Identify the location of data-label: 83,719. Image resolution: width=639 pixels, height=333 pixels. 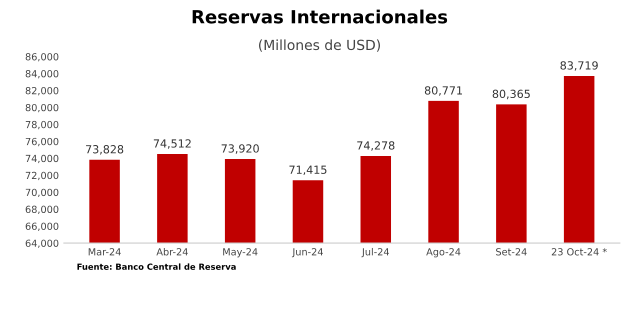
(579, 66).